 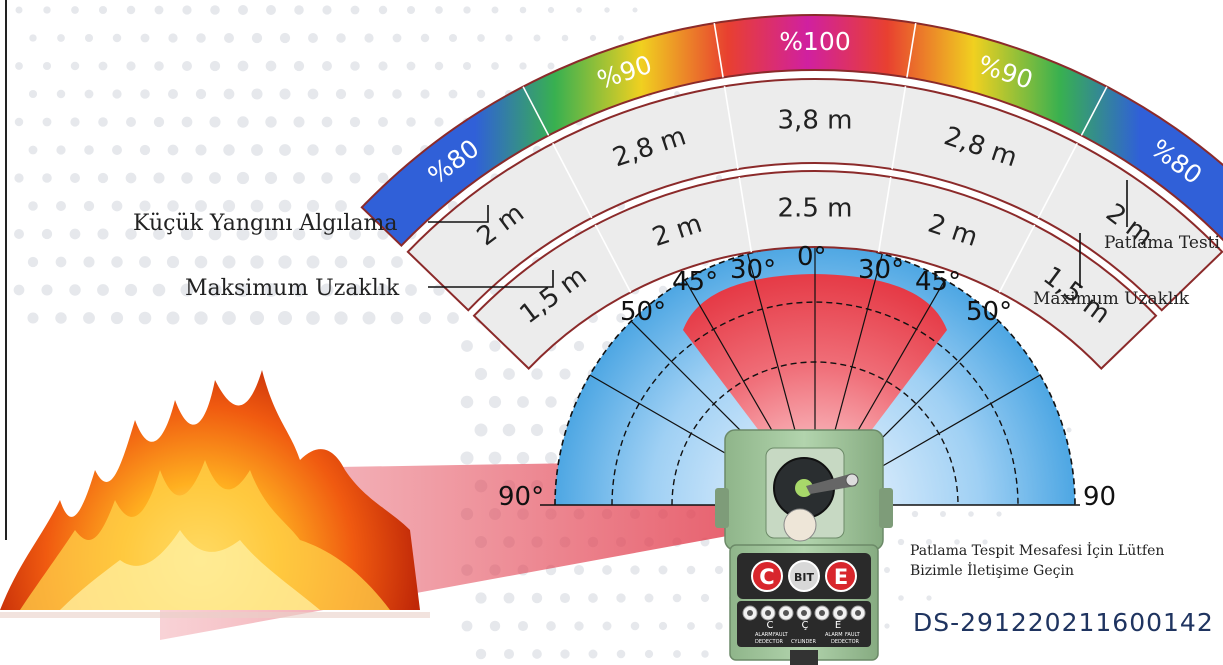 I want to click on angle-left-30: 30°, so click(x=753, y=270).